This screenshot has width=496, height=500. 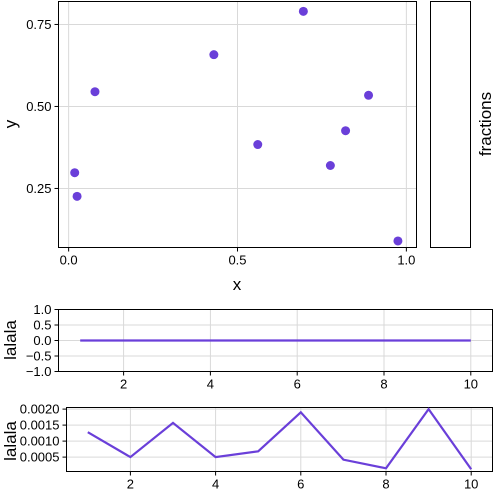 What do you see at coordinates (69, 260) in the screenshot?
I see `scatter-x-tick-label: 0.0` at bounding box center [69, 260].